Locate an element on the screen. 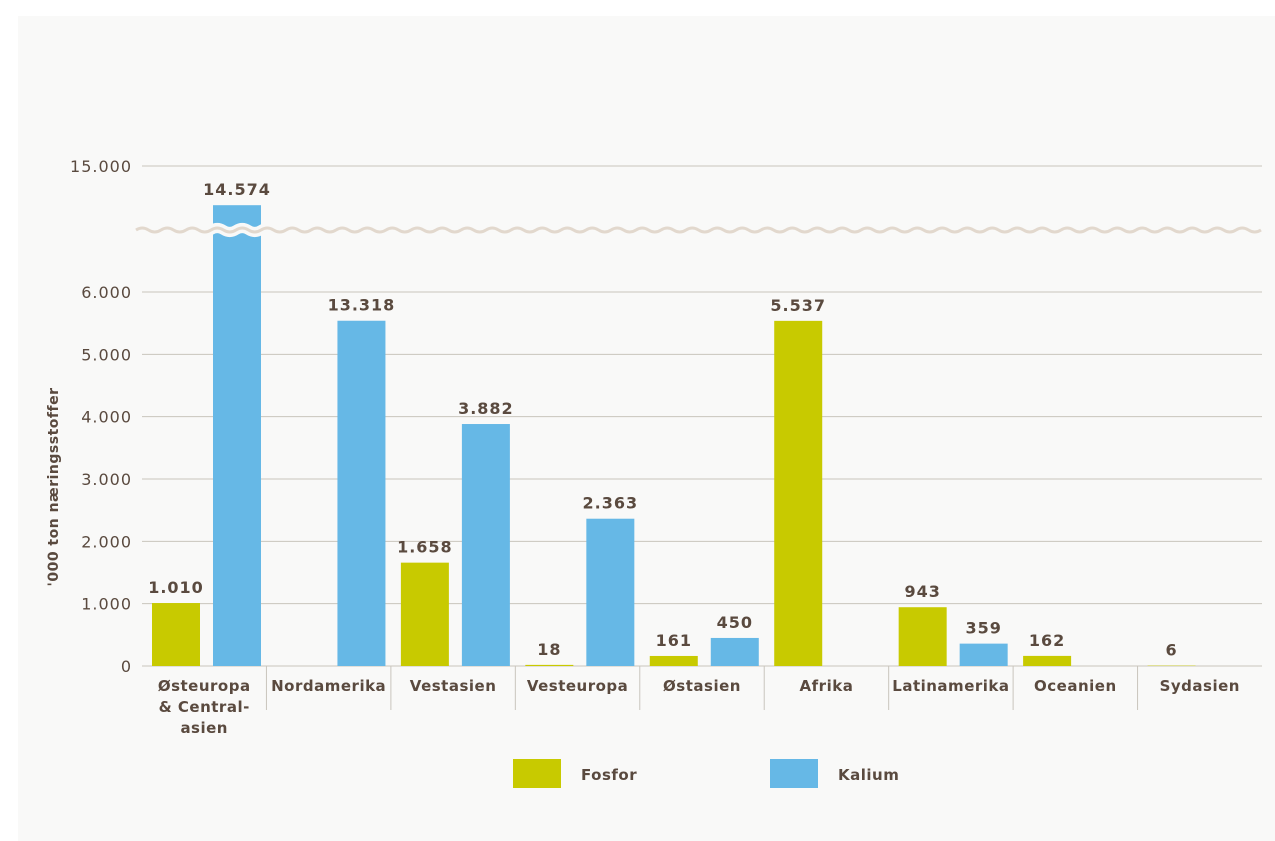  legend-label-fosfor: Fosfor is located at coordinates (609, 775).